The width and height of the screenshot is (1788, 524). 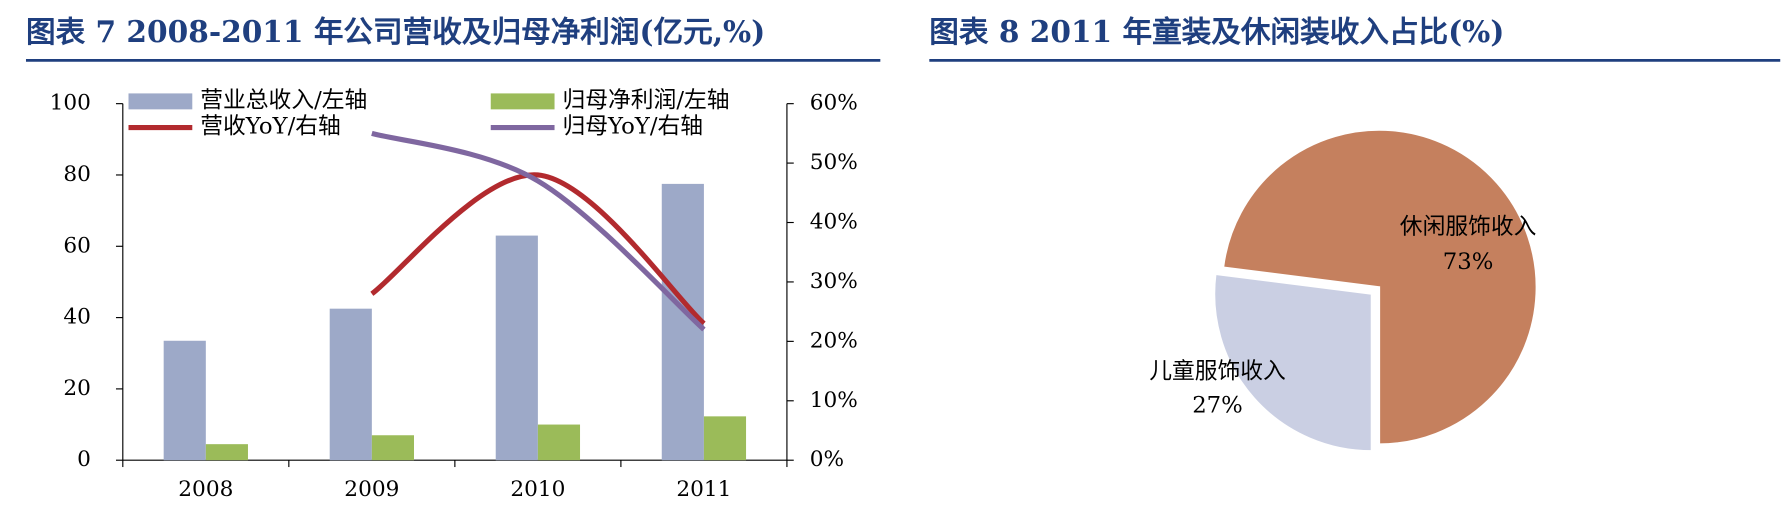 What do you see at coordinates (1217, 406) in the screenshot?
I see `pie-value-label: 27%` at bounding box center [1217, 406].